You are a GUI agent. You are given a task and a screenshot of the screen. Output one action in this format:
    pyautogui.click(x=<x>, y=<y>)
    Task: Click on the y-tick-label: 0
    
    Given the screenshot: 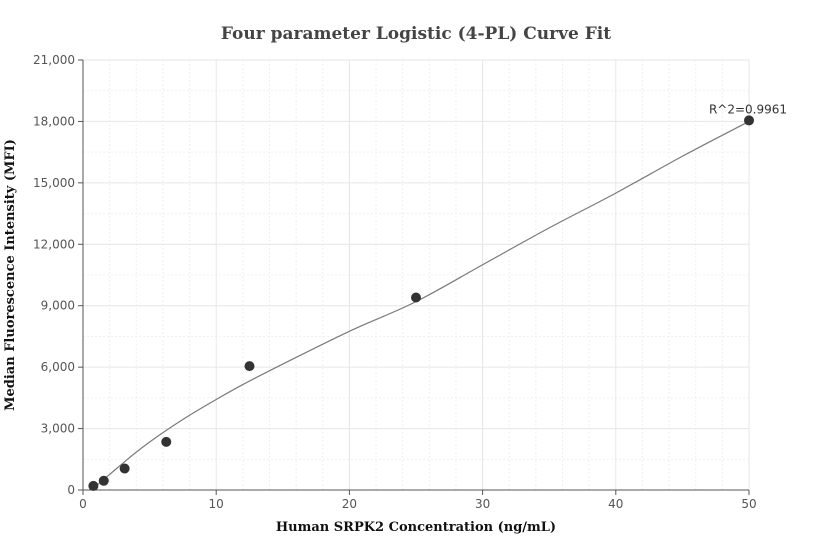 What is the action you would take?
    pyautogui.click(x=71, y=490)
    